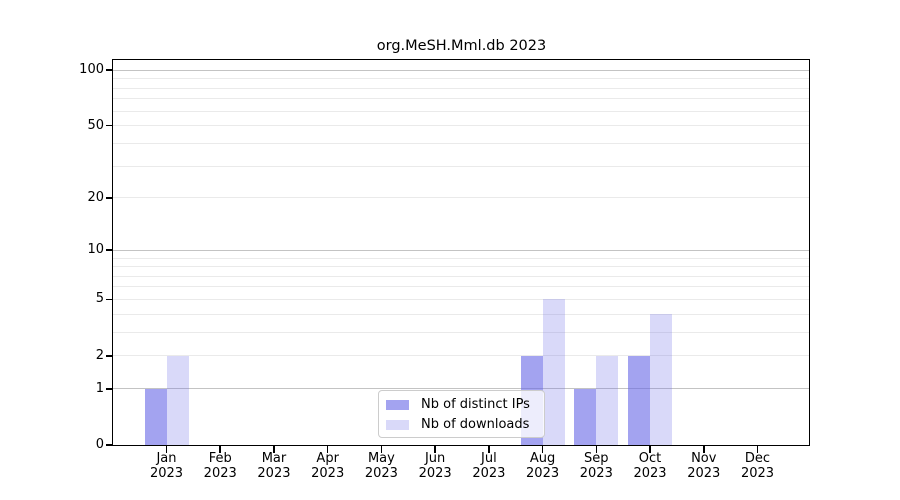 This screenshot has width=900, height=500. What do you see at coordinates (327, 458) in the screenshot?
I see `x-tick-label-month: Apr` at bounding box center [327, 458].